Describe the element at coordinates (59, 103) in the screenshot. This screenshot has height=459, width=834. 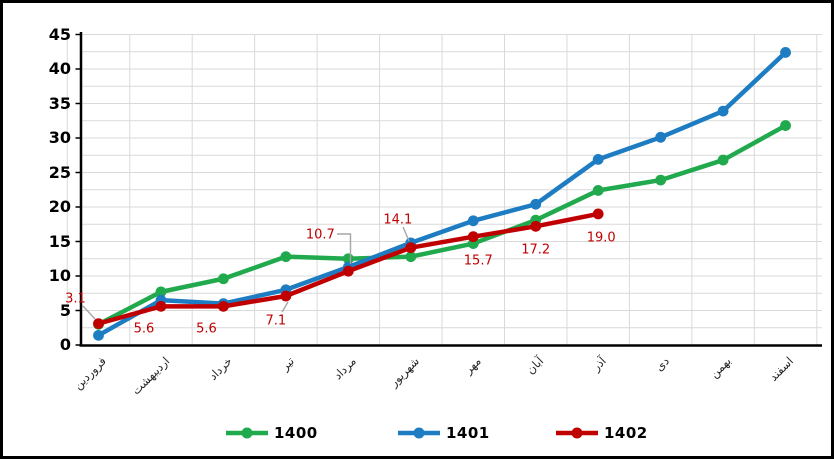
I see `y-tick-label: 35` at that location.